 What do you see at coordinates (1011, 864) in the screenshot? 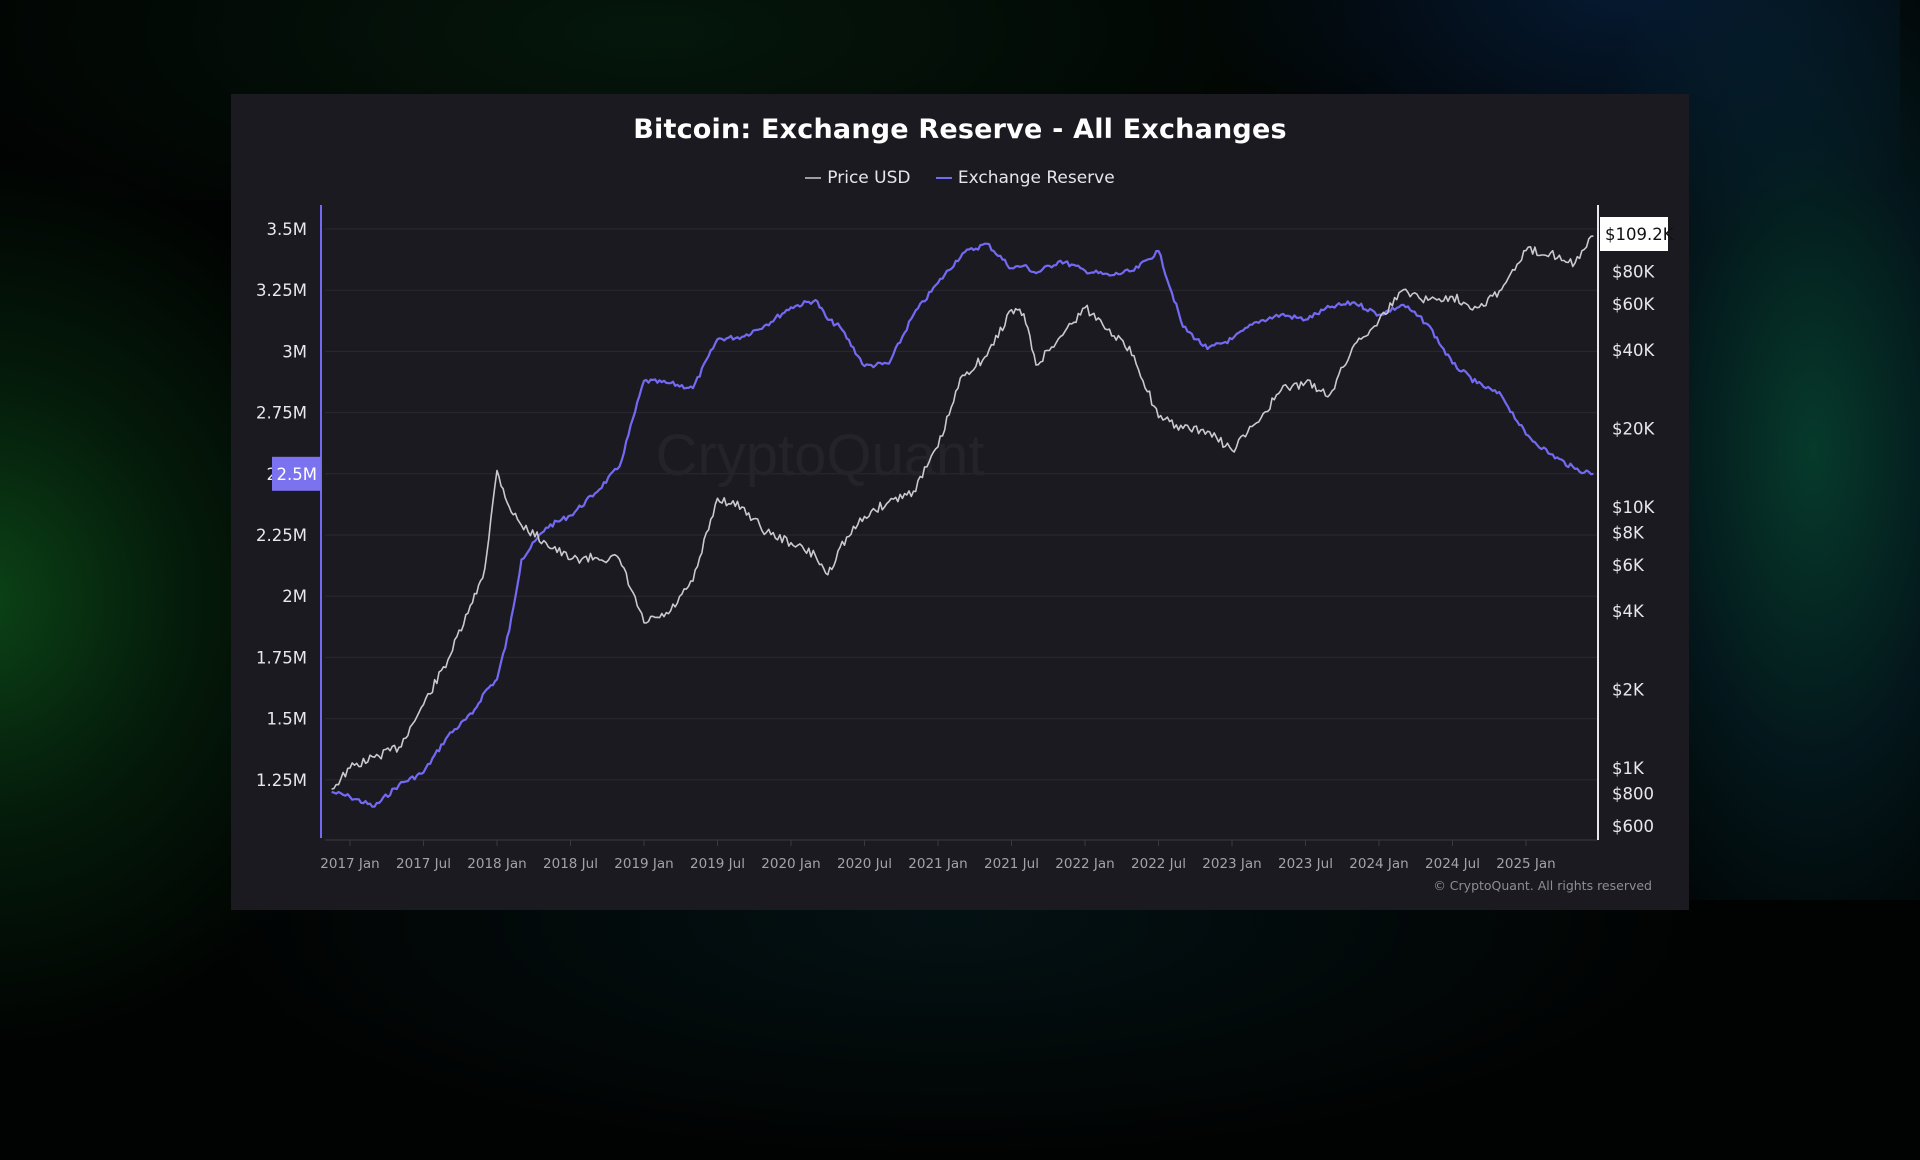
I see `x-axis-label: 2021 Jul` at bounding box center [1011, 864].